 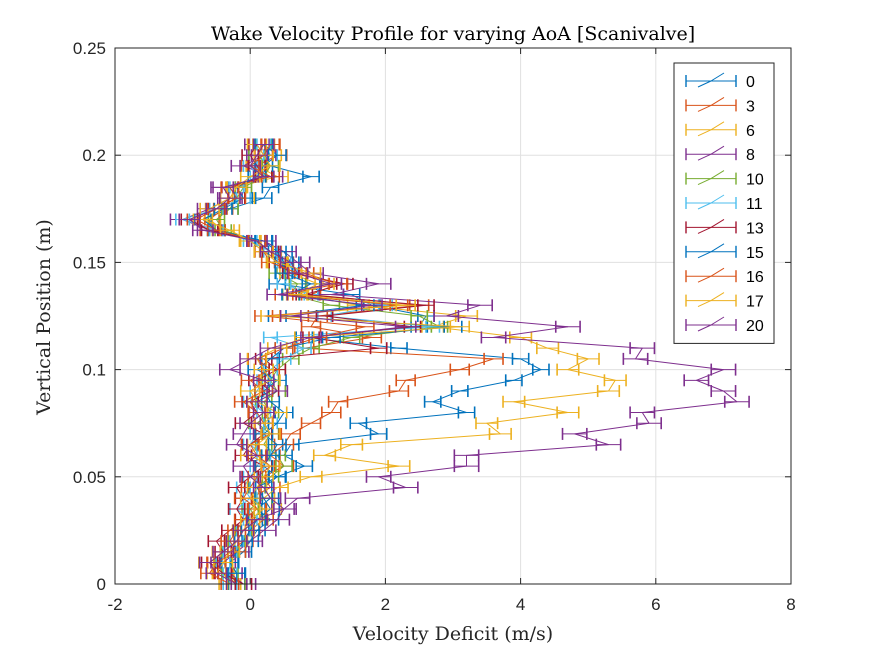 I want to click on legend-label: 0, so click(x=750, y=82).